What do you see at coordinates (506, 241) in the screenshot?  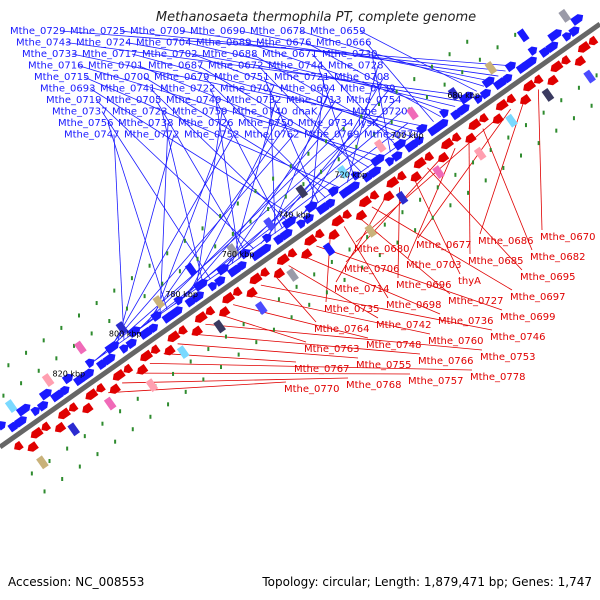 I see `reverse-gene-label: Mthe_0686` at bounding box center [506, 241].